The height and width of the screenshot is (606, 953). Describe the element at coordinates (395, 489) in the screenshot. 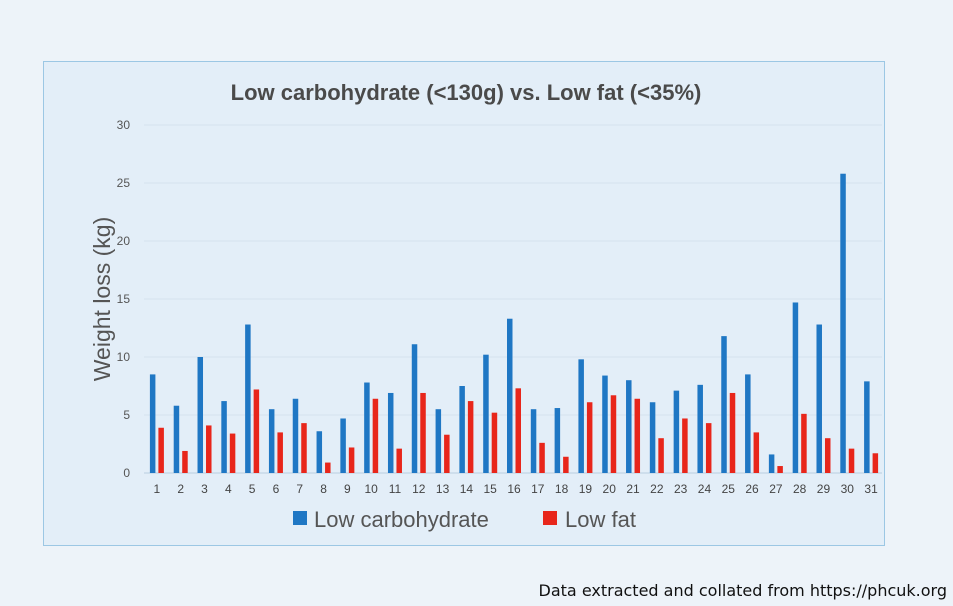

I see `x-tick-label: 11` at that location.